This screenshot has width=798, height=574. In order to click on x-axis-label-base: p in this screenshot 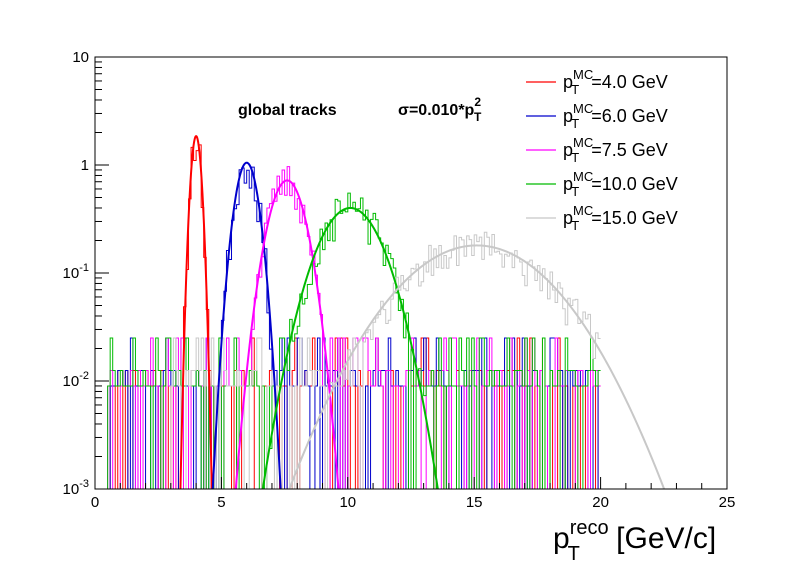, I will do `click(561, 538)`.